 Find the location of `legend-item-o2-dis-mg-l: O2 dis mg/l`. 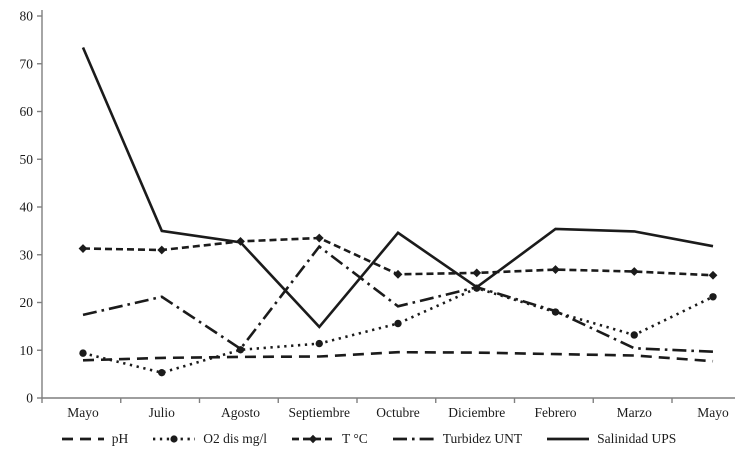

legend-item-o2-dis-mg-l: O2 dis mg/l is located at coordinates (209, 439).